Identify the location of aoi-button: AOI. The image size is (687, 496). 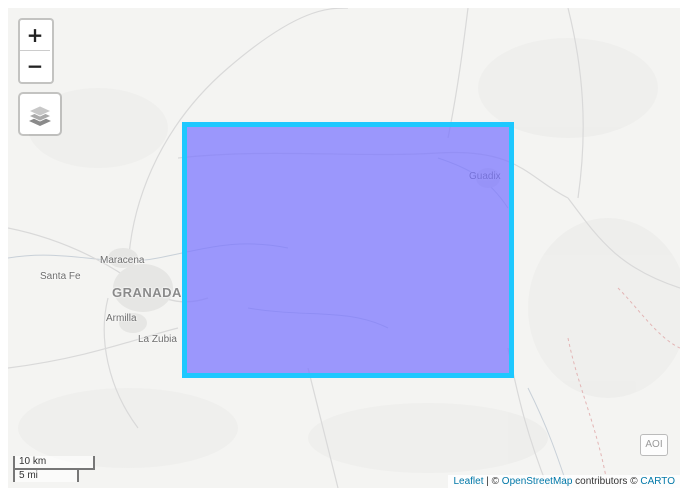
(654, 445).